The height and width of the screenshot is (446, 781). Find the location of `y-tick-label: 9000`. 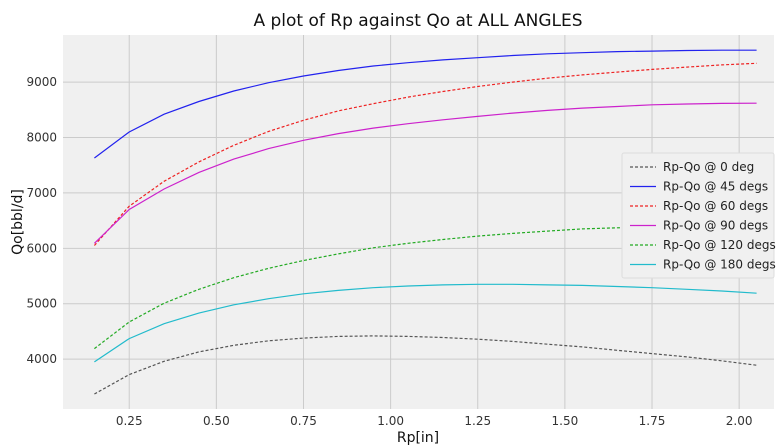

y-tick-label: 9000 is located at coordinates (41, 82).